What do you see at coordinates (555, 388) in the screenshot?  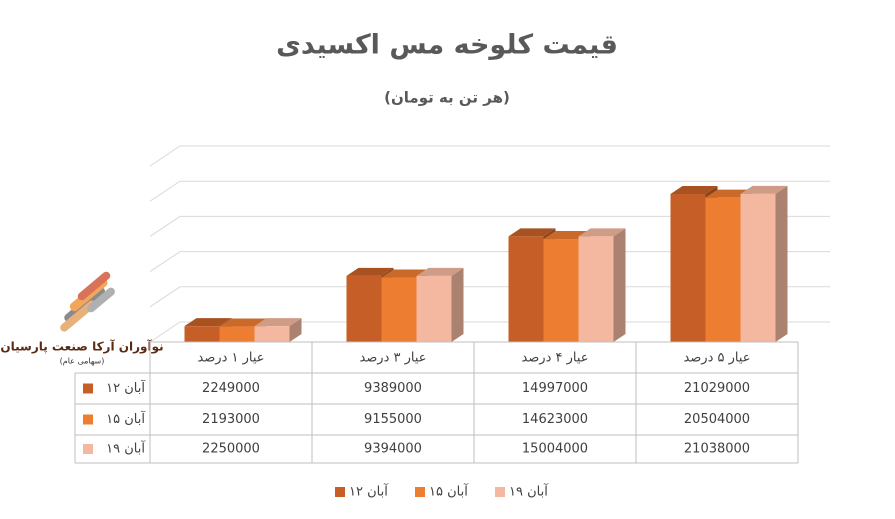 I see `table-value: 14997000` at bounding box center [555, 388].